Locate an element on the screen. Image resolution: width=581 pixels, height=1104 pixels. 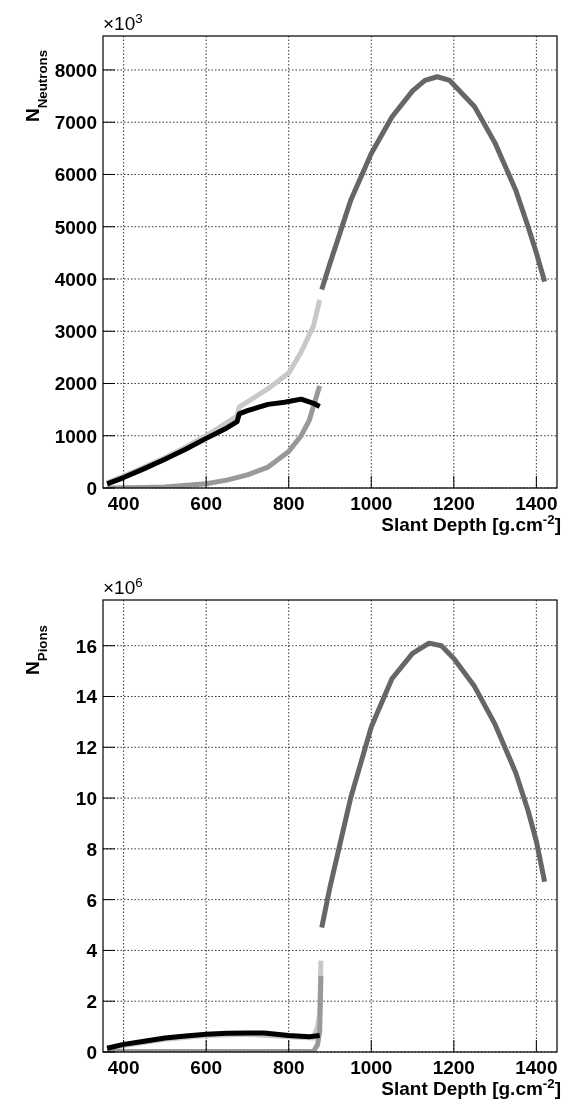
y-tick-label: 8 is located at coordinates (91, 849).